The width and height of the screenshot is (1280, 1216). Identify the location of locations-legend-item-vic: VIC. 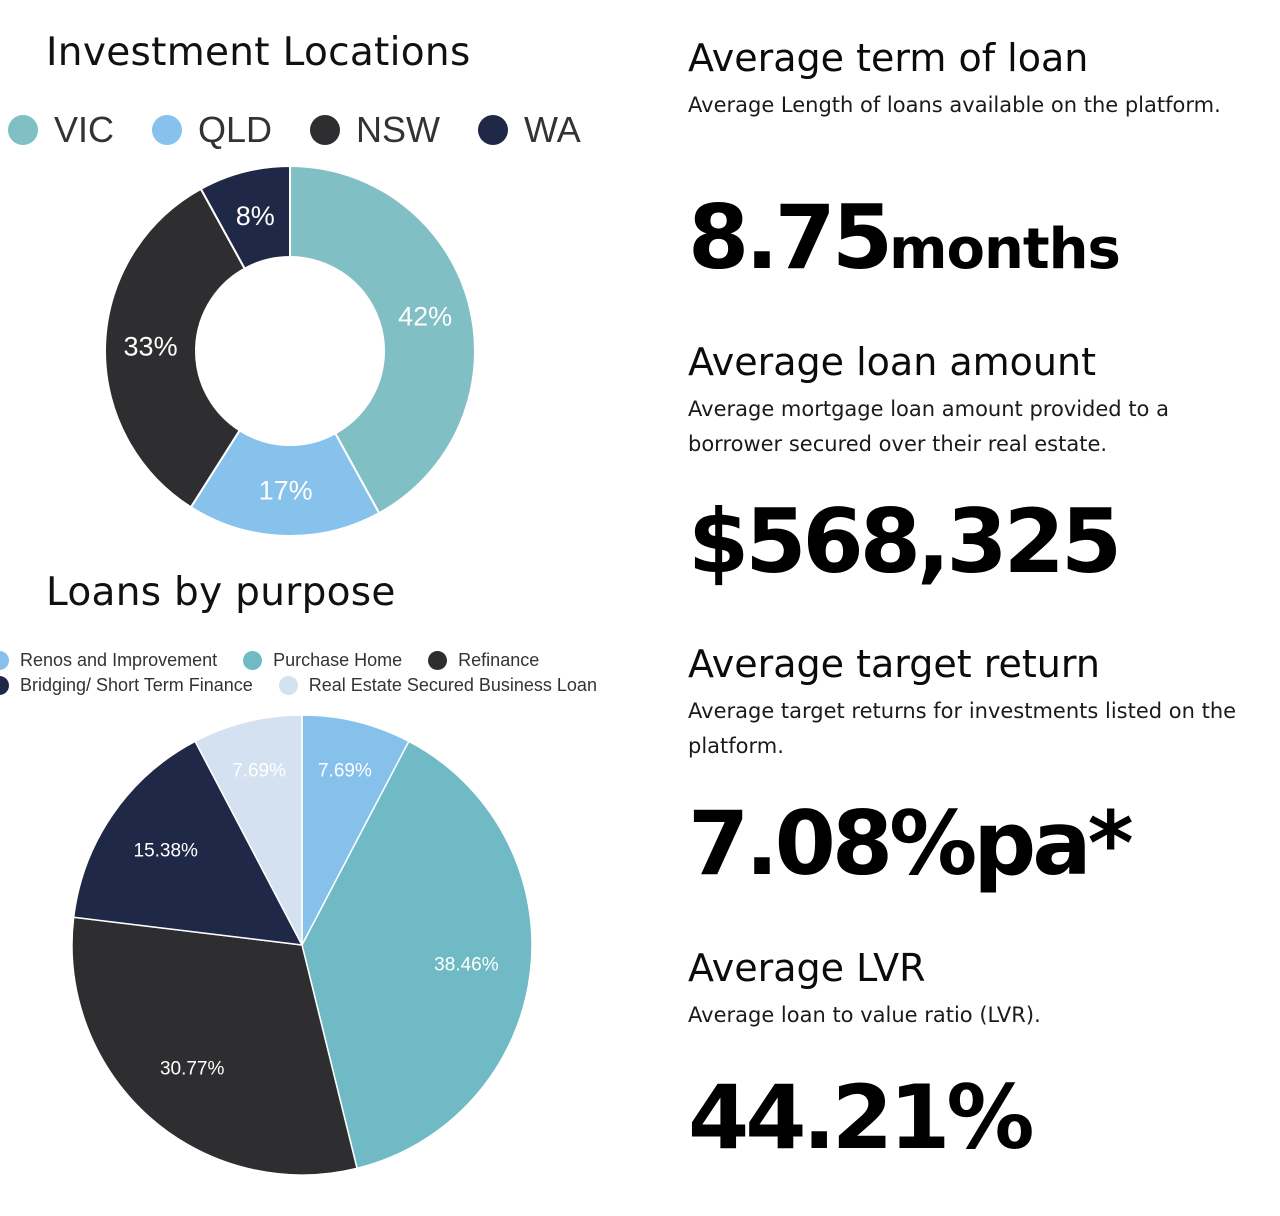
(61, 130).